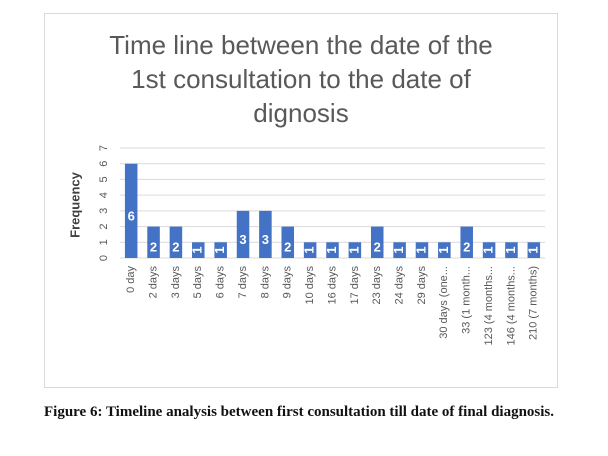 This screenshot has width=608, height=456. I want to click on x-tick-label: 0 day, so click(131, 279).